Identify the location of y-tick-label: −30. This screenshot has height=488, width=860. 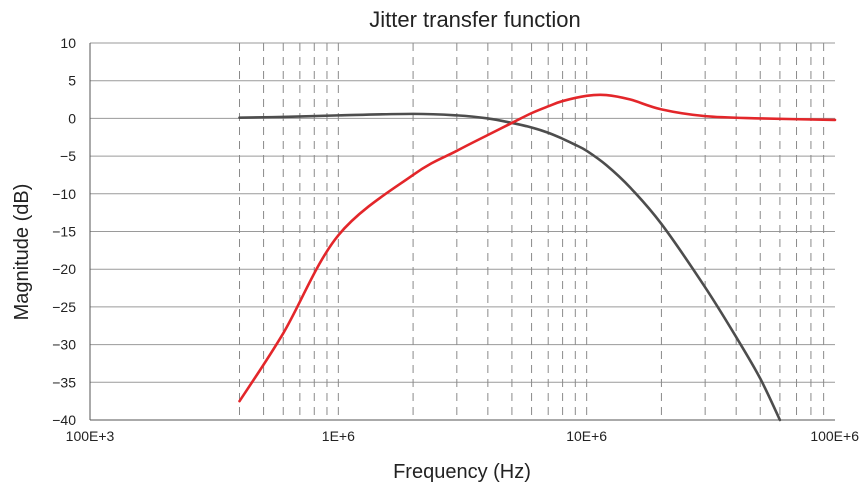
(64, 345).